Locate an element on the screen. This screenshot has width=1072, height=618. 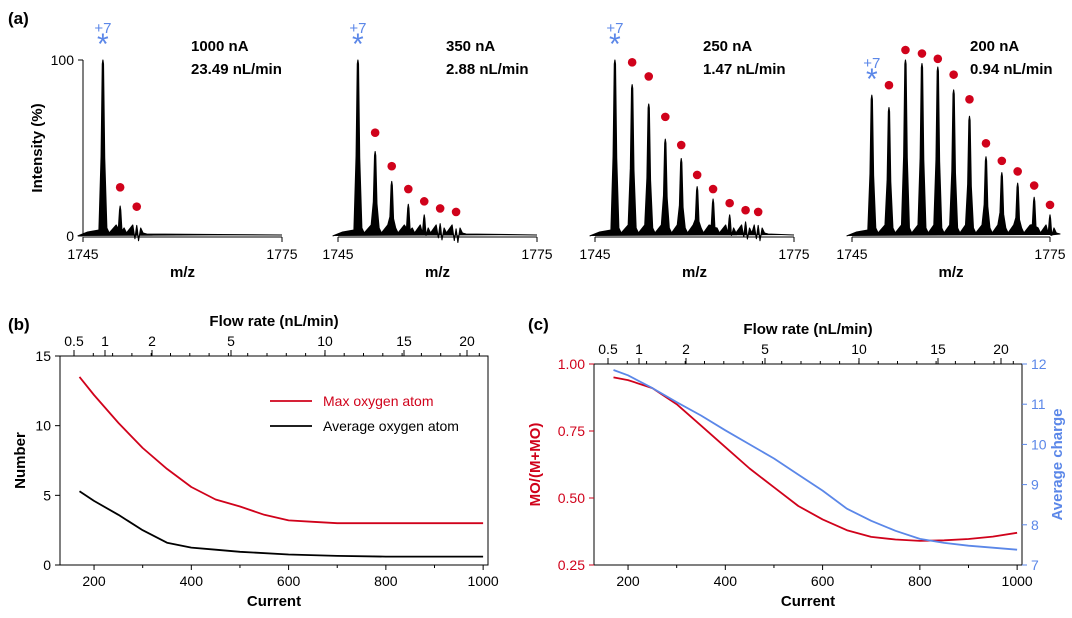
flow-rate-label: 2.88 nL/min is located at coordinates (487, 69).